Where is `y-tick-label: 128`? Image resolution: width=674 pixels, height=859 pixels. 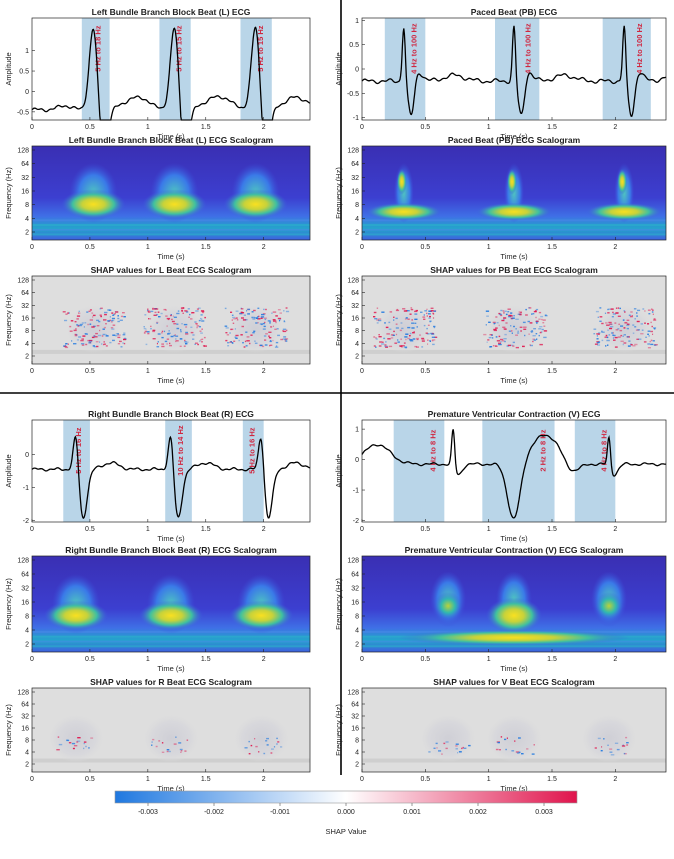
y-tick-label: 128 is located at coordinates (23, 151).